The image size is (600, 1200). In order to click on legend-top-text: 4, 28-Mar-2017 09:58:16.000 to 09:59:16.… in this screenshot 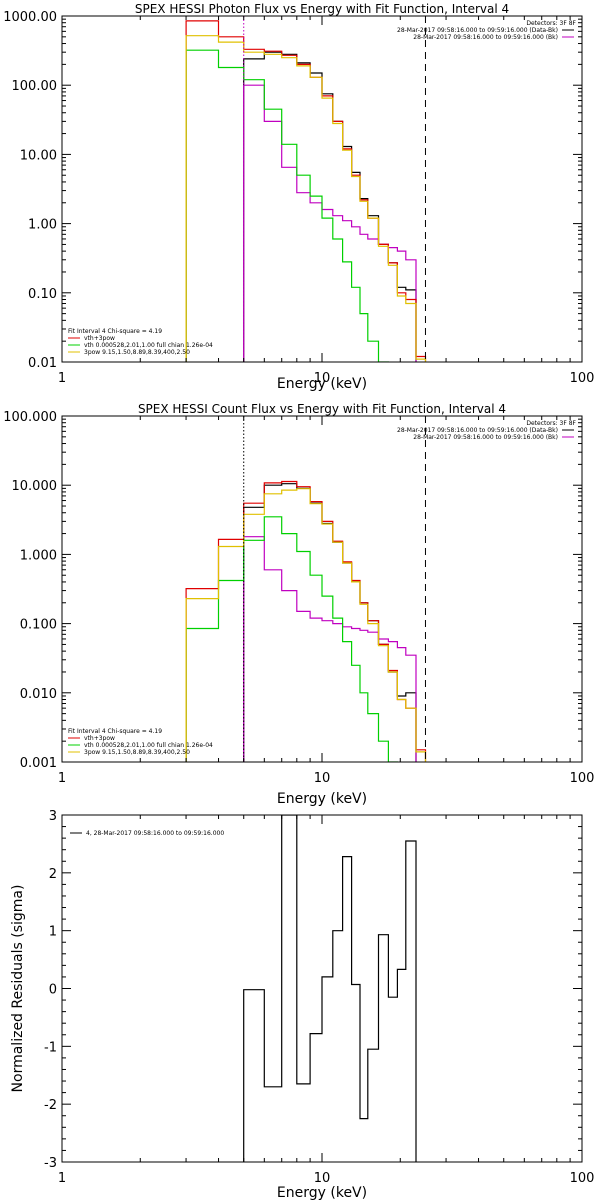, I will do `click(155, 833)`.